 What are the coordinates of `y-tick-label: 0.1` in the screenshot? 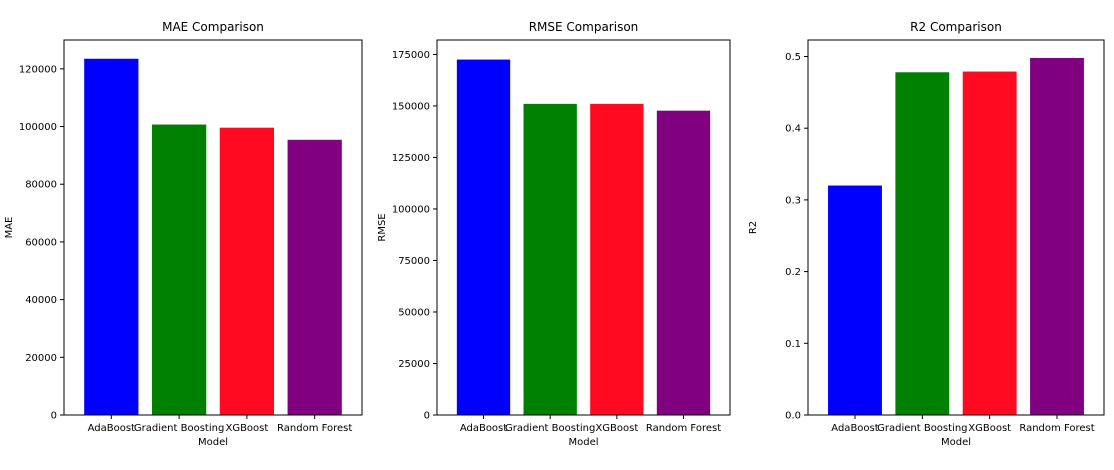 It's located at (793, 344).